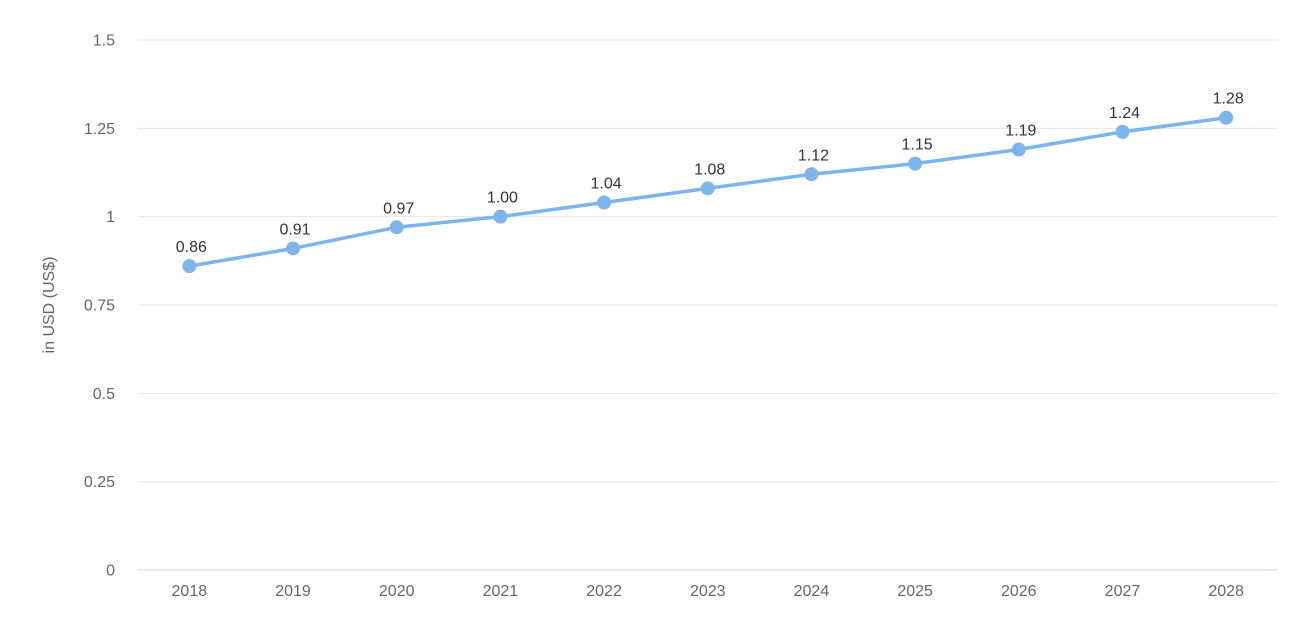 This screenshot has height=622, width=1291. Describe the element at coordinates (110, 217) in the screenshot. I see `y-axis-tick-label: 1` at that location.